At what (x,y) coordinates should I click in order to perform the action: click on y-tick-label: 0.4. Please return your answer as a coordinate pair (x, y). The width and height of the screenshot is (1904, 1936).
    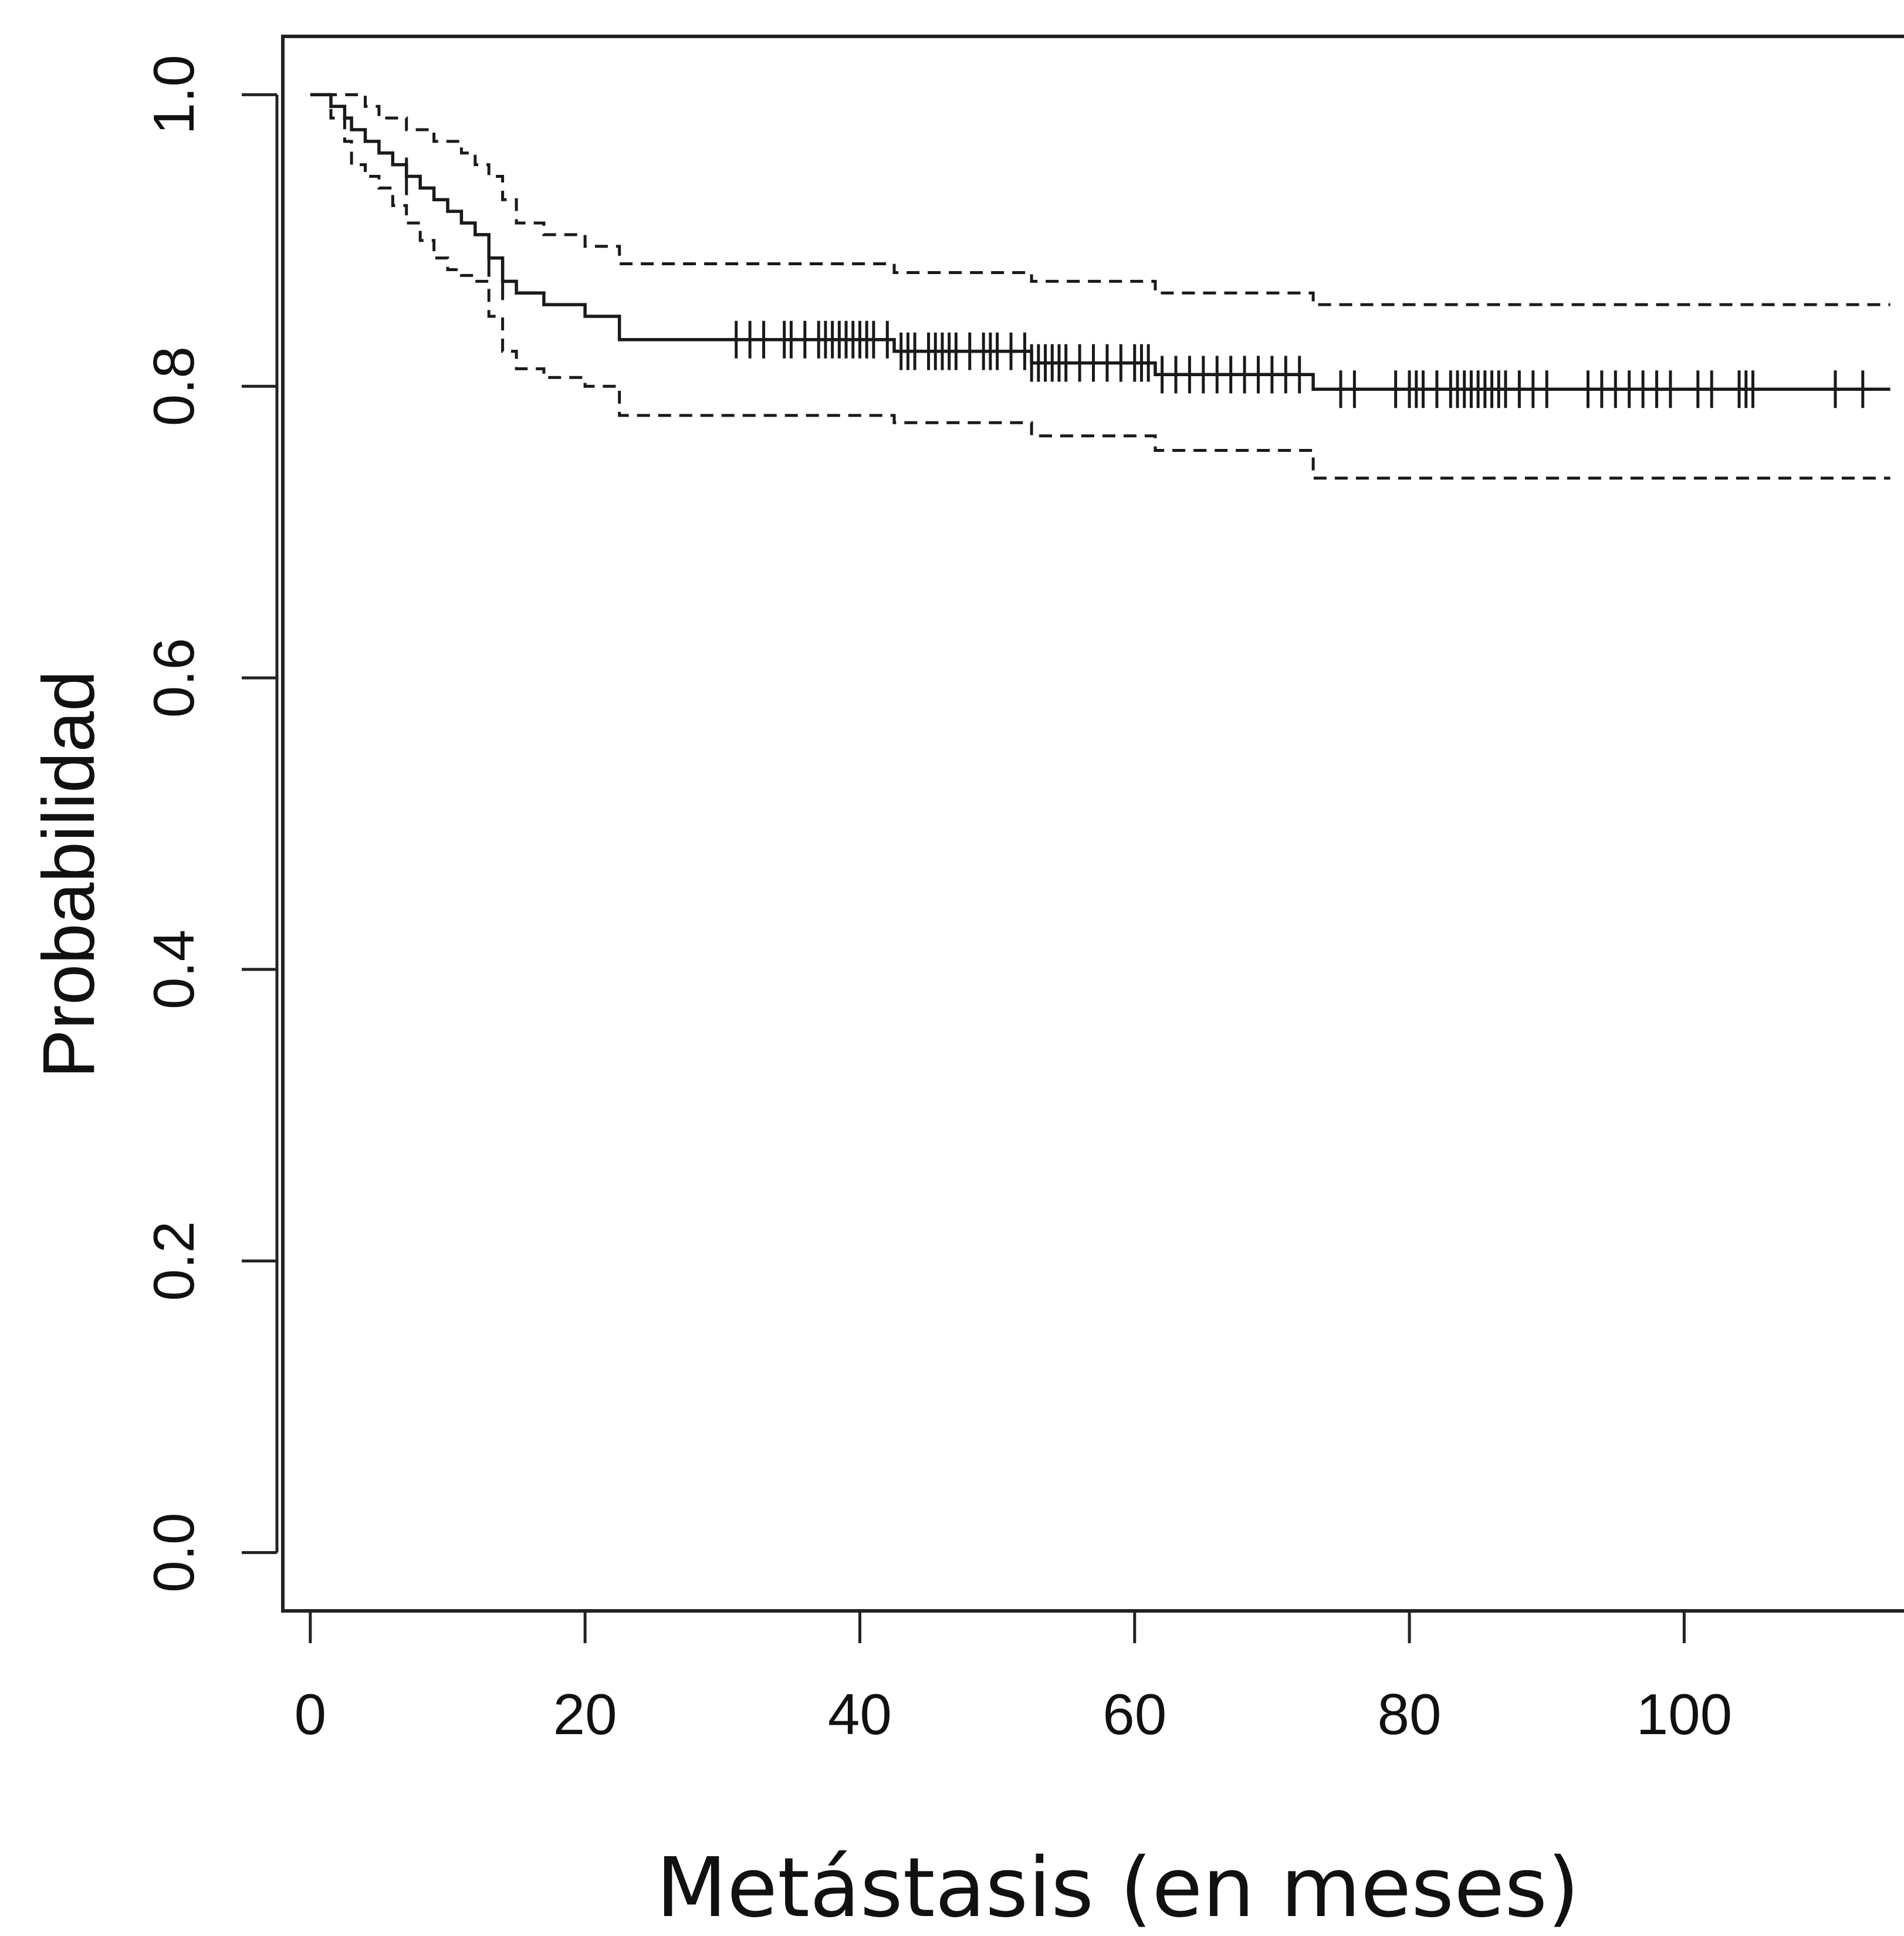
    Looking at the image, I should click on (173, 969).